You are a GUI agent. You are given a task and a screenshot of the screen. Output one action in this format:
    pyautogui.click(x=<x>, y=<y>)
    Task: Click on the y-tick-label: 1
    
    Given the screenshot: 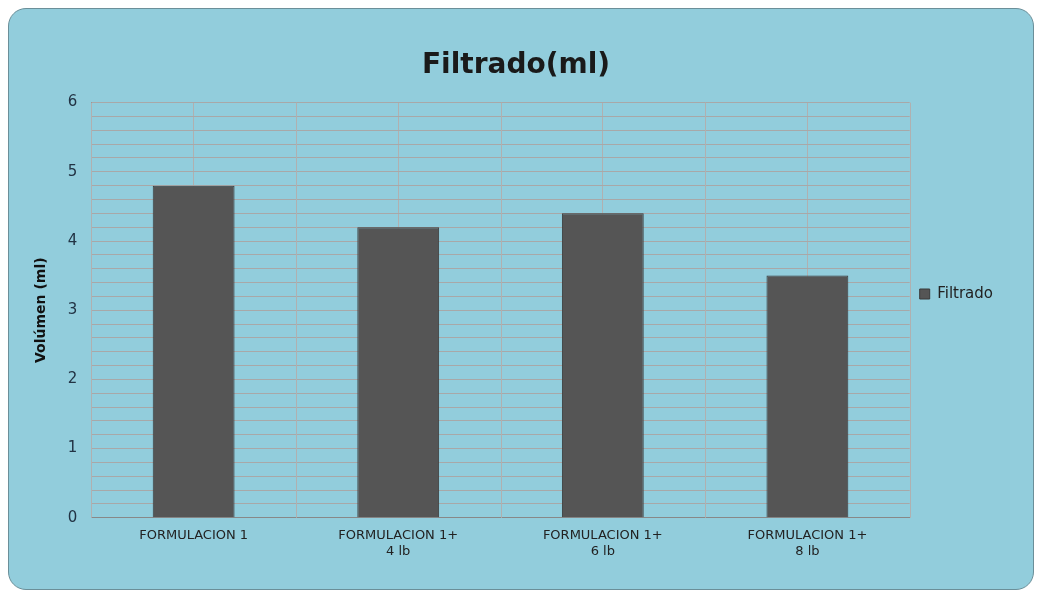 What is the action you would take?
    pyautogui.click(x=72, y=447)
    